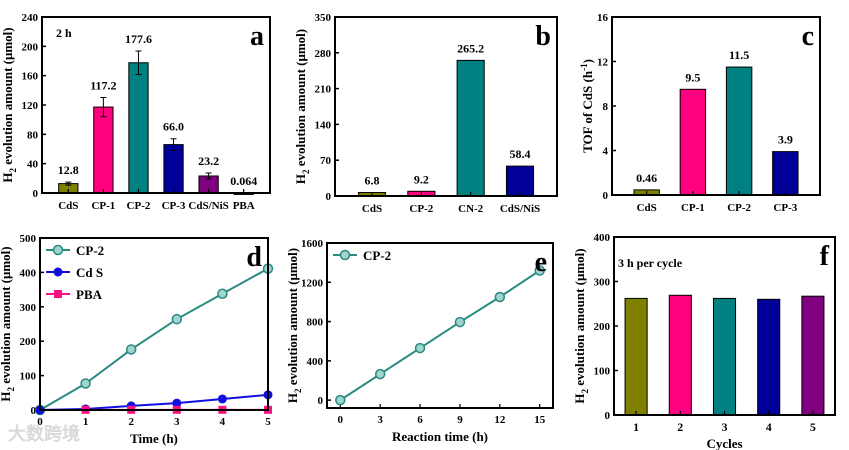 The image size is (849, 450). Describe the element at coordinates (647, 208) in the screenshot. I see `x-tick-label: CdS` at that location.